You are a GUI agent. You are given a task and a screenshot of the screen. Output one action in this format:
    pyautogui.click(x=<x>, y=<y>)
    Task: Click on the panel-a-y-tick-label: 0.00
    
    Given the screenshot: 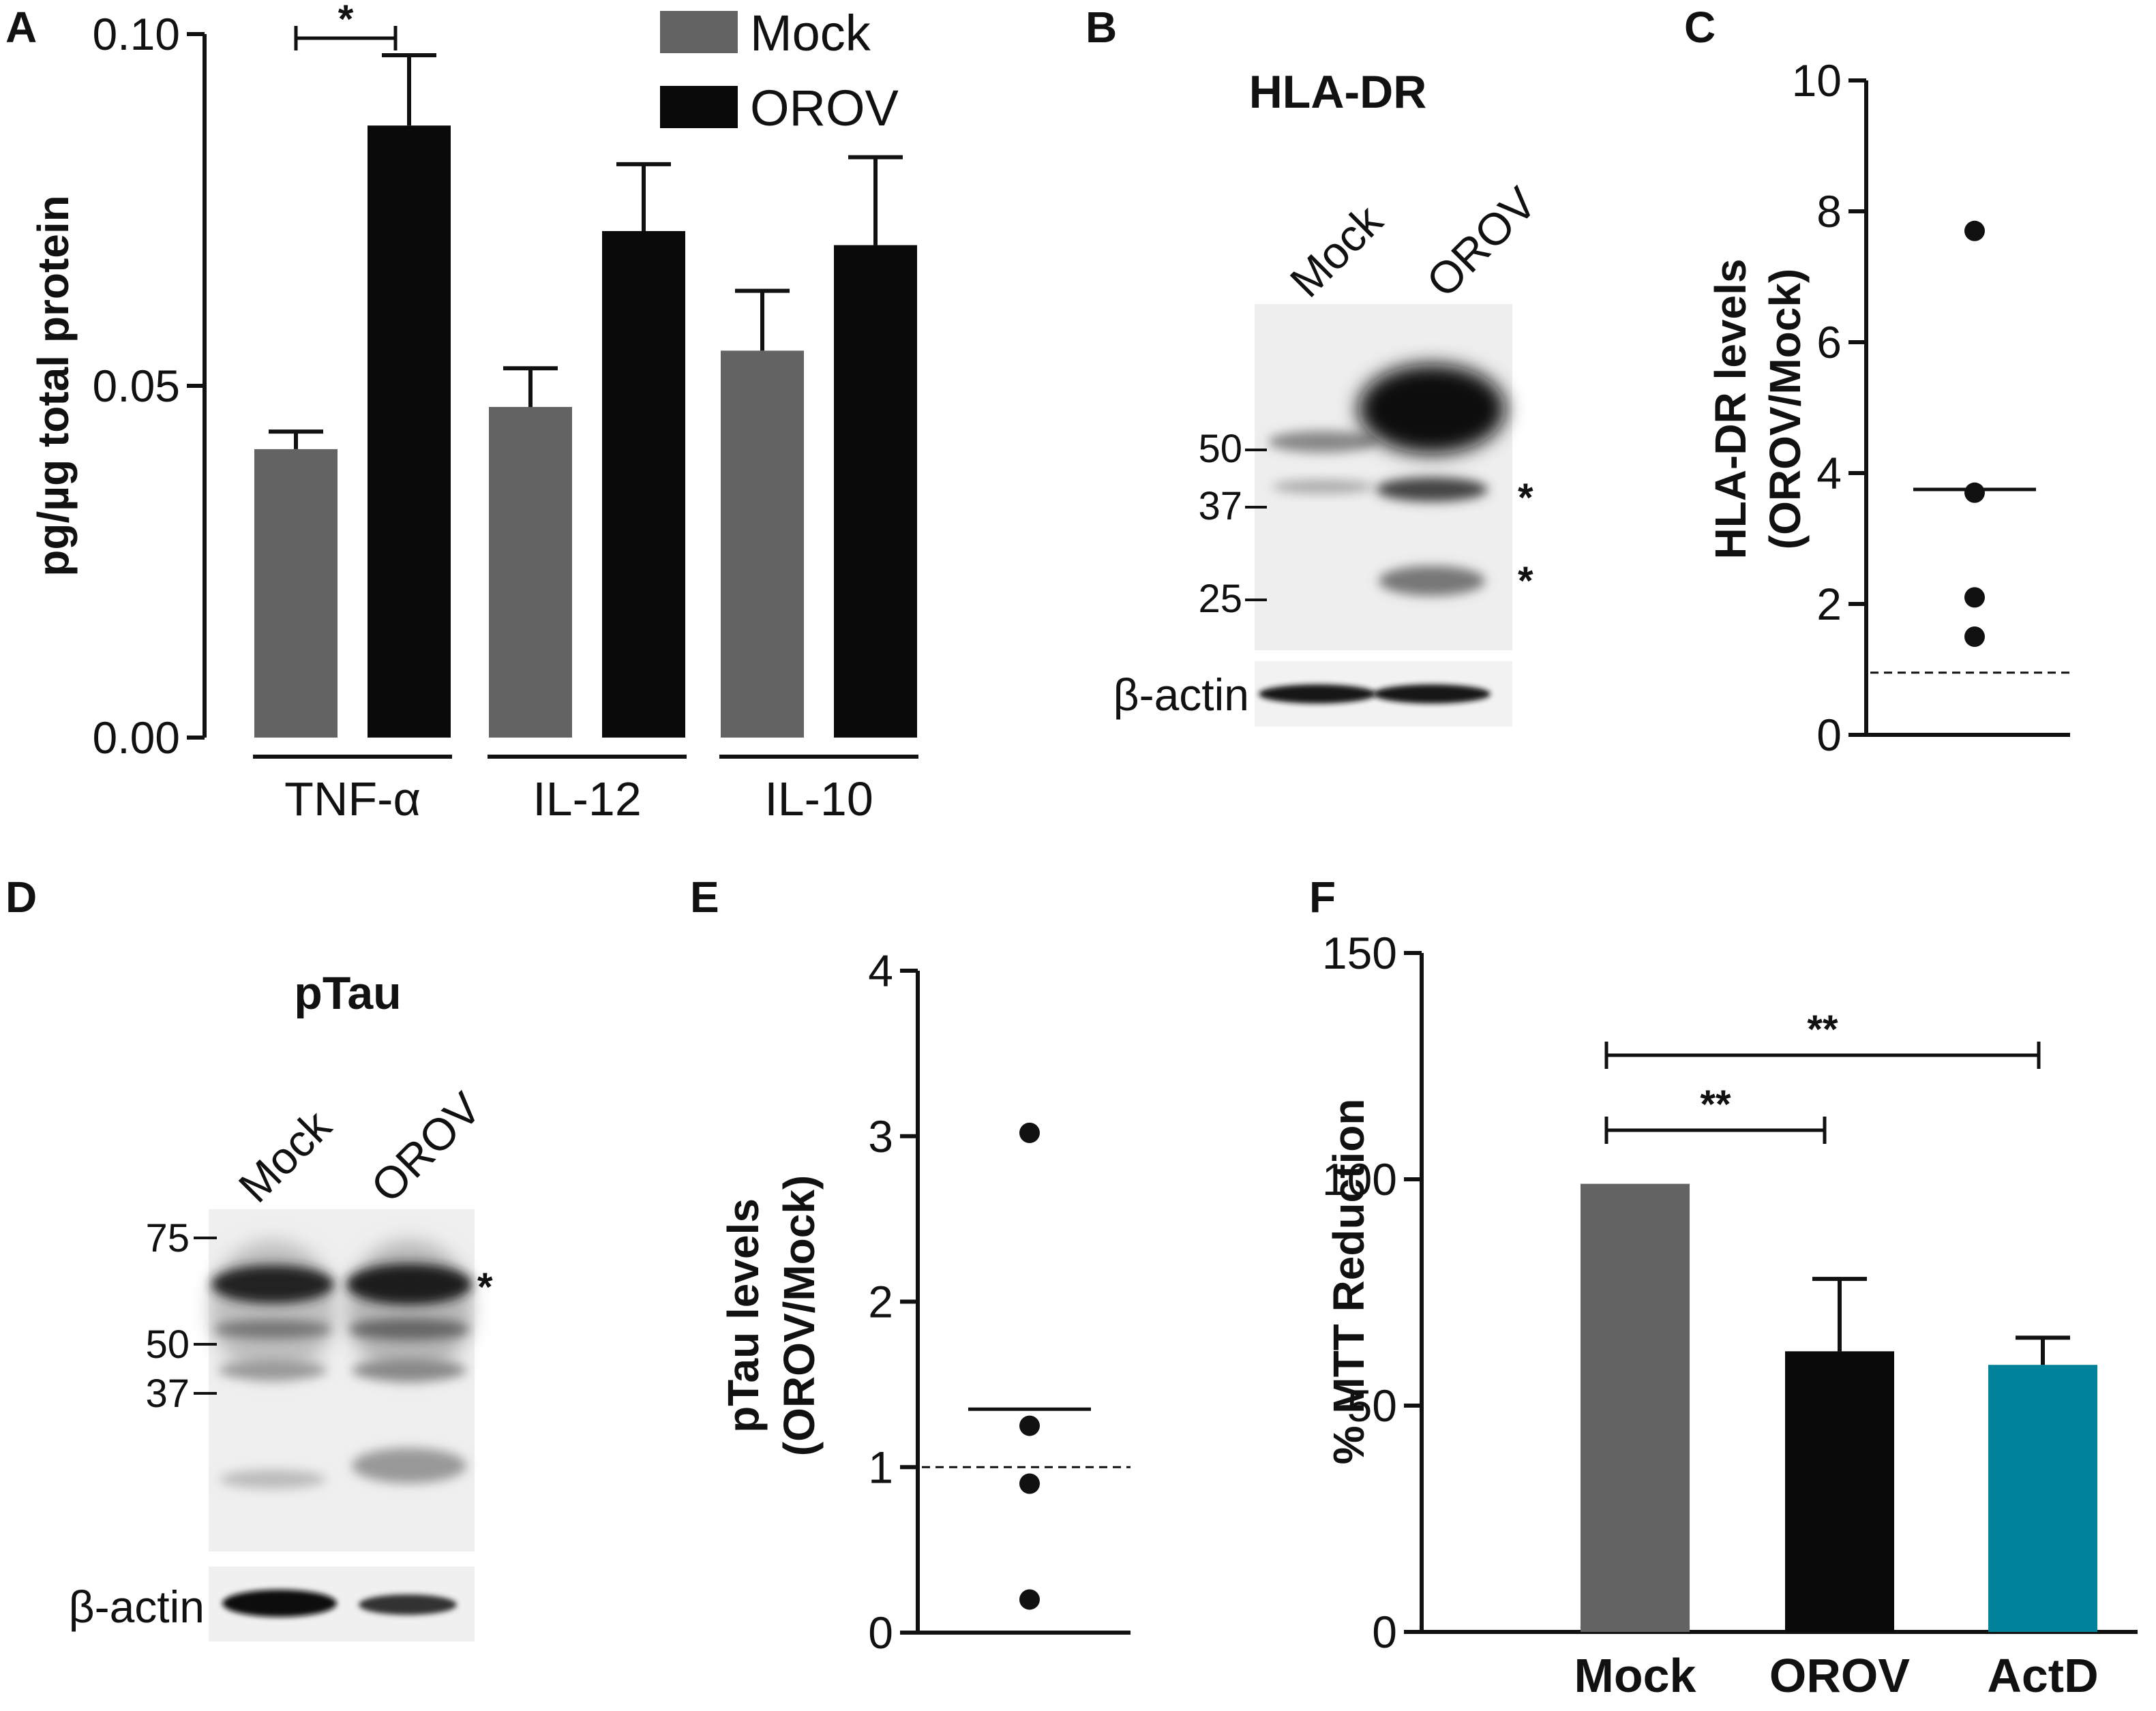 What is the action you would take?
    pyautogui.click(x=136, y=737)
    